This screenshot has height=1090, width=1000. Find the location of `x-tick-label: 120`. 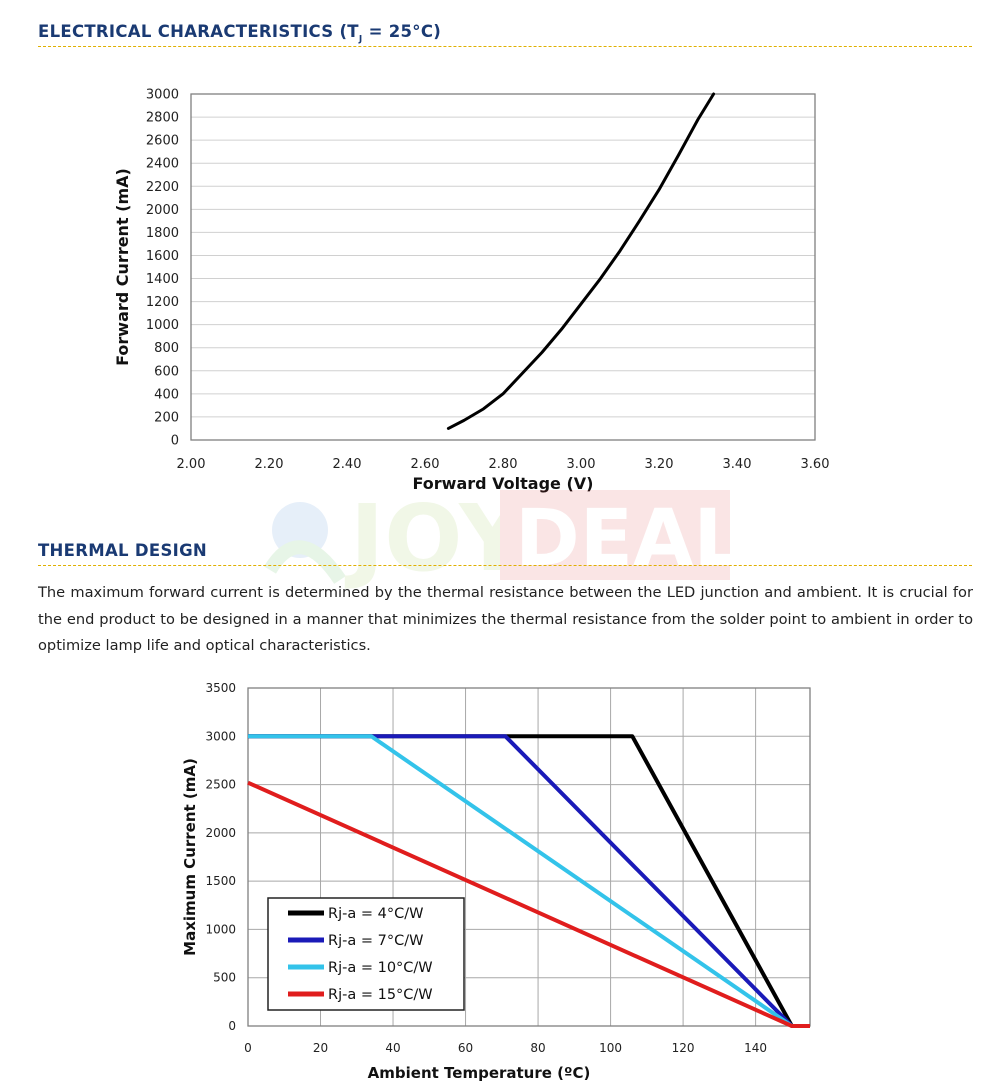

x-tick-label: 120 is located at coordinates (683, 1048).